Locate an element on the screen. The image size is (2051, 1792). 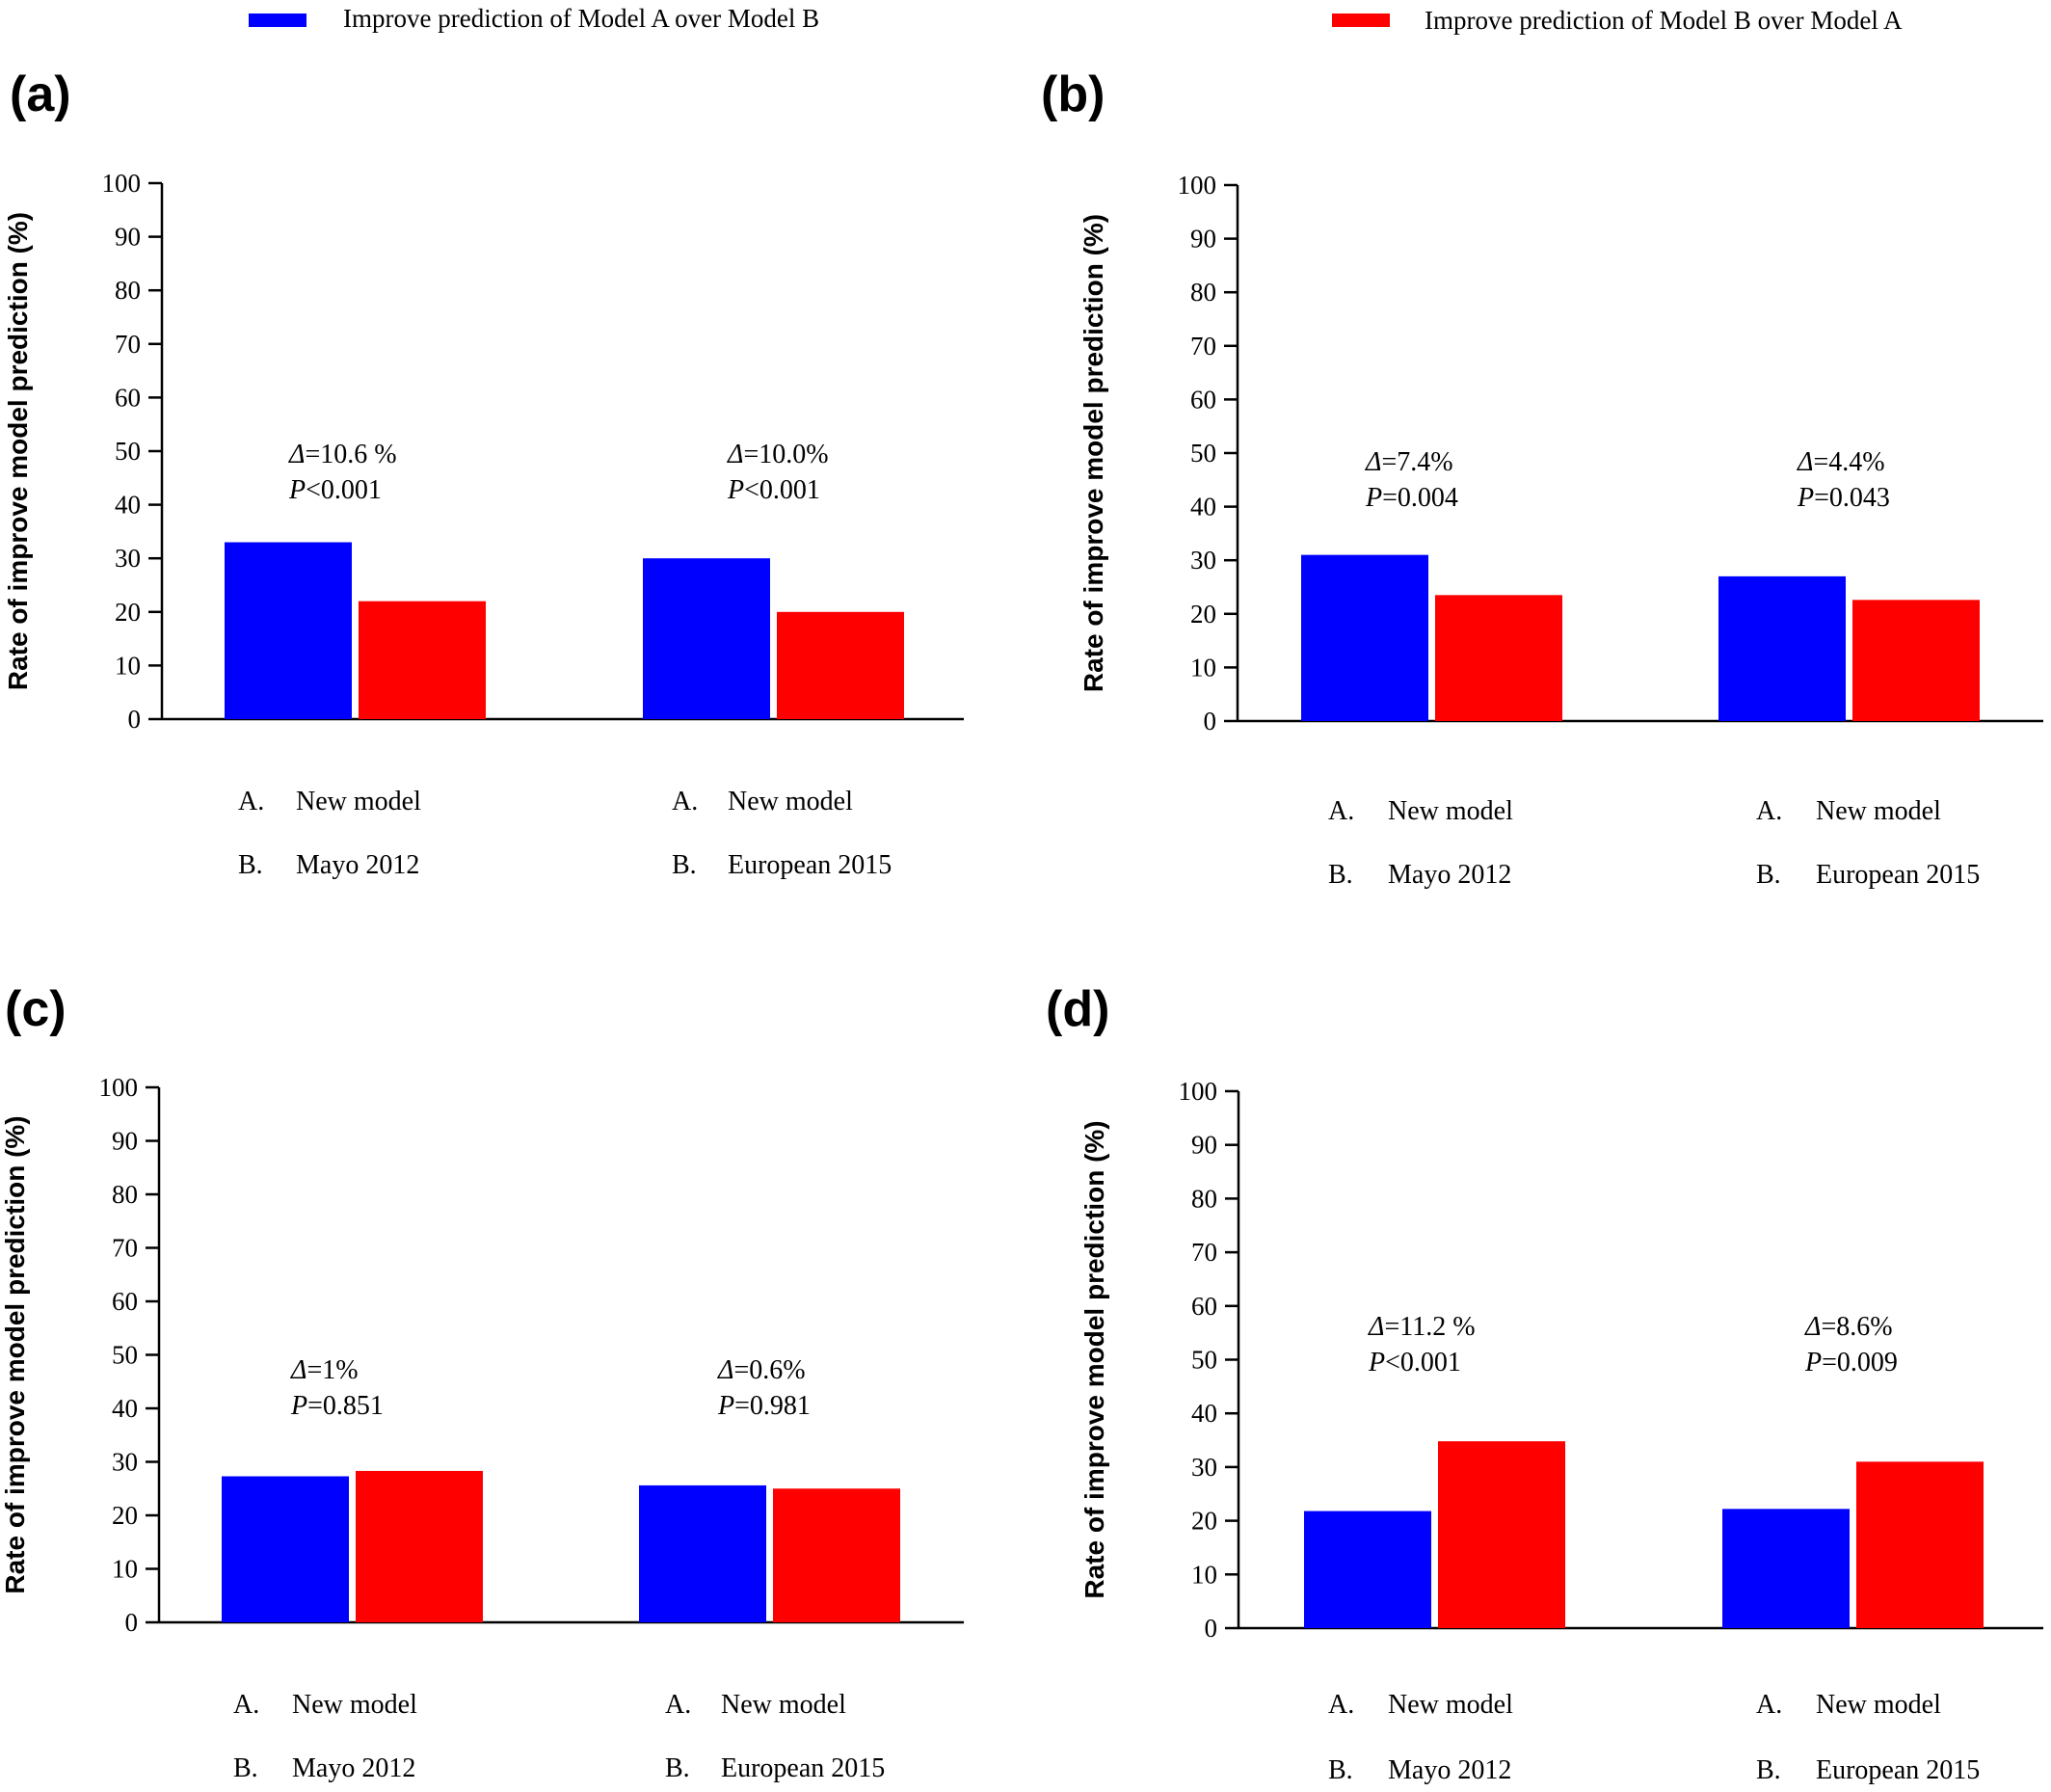
delta-annotation: Δ=10.0% is located at coordinates (778, 454).